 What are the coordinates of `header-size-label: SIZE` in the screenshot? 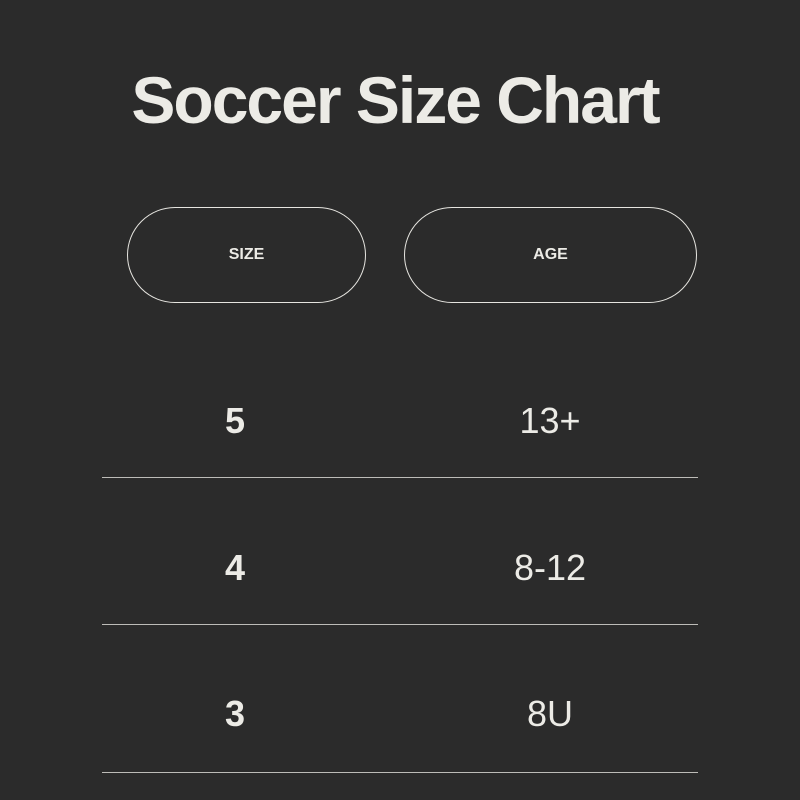 It's located at (246, 254).